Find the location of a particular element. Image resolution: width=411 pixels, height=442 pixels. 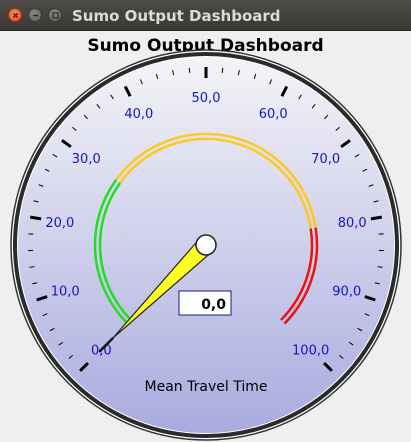

maximize-icon is located at coordinates (55, 15).